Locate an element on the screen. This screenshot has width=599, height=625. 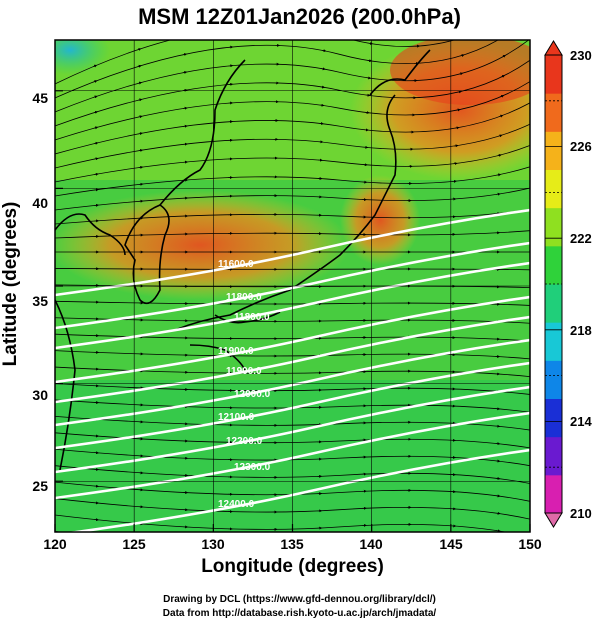
x-tick-label: 130 is located at coordinates (213, 544).